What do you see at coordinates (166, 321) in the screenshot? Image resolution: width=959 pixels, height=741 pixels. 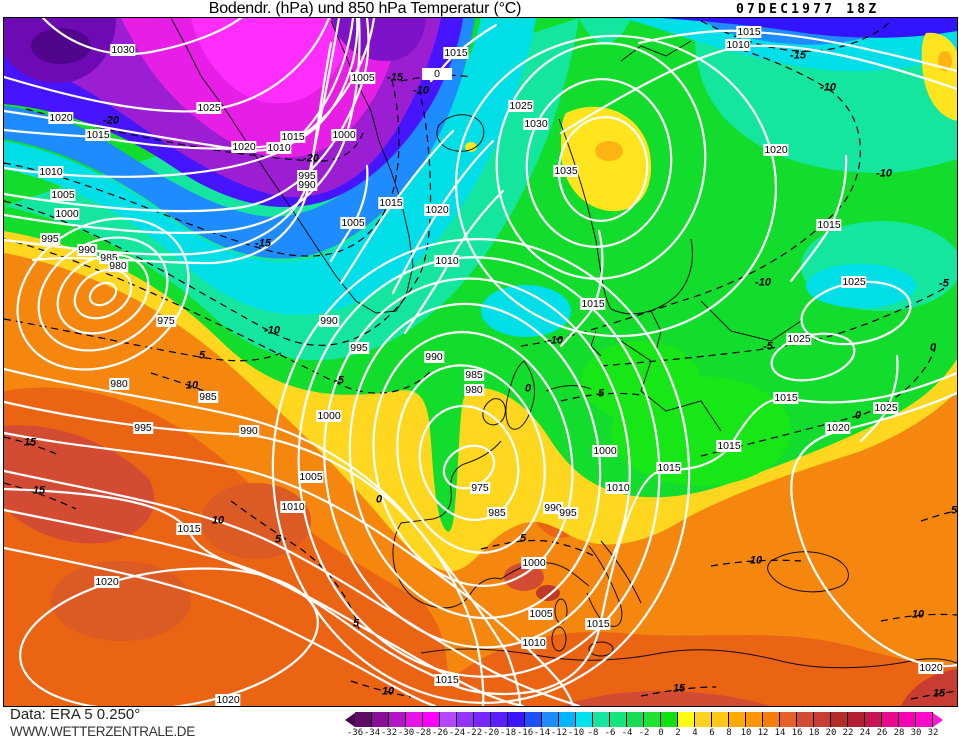 I see `isobar-label: 975` at bounding box center [166, 321].